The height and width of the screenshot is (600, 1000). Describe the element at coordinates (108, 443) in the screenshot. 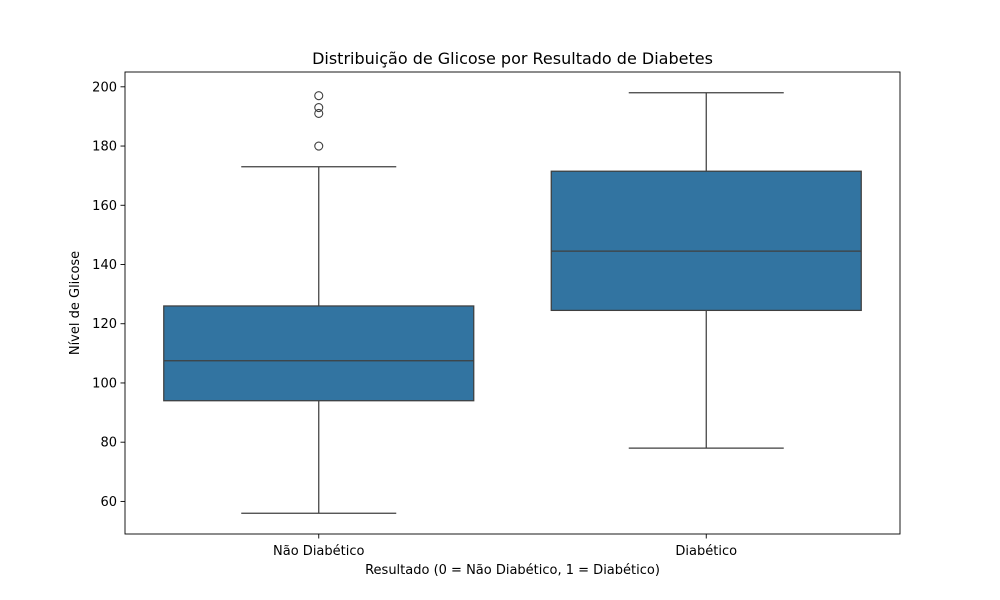

I see `y-tick-label: 80` at that location.